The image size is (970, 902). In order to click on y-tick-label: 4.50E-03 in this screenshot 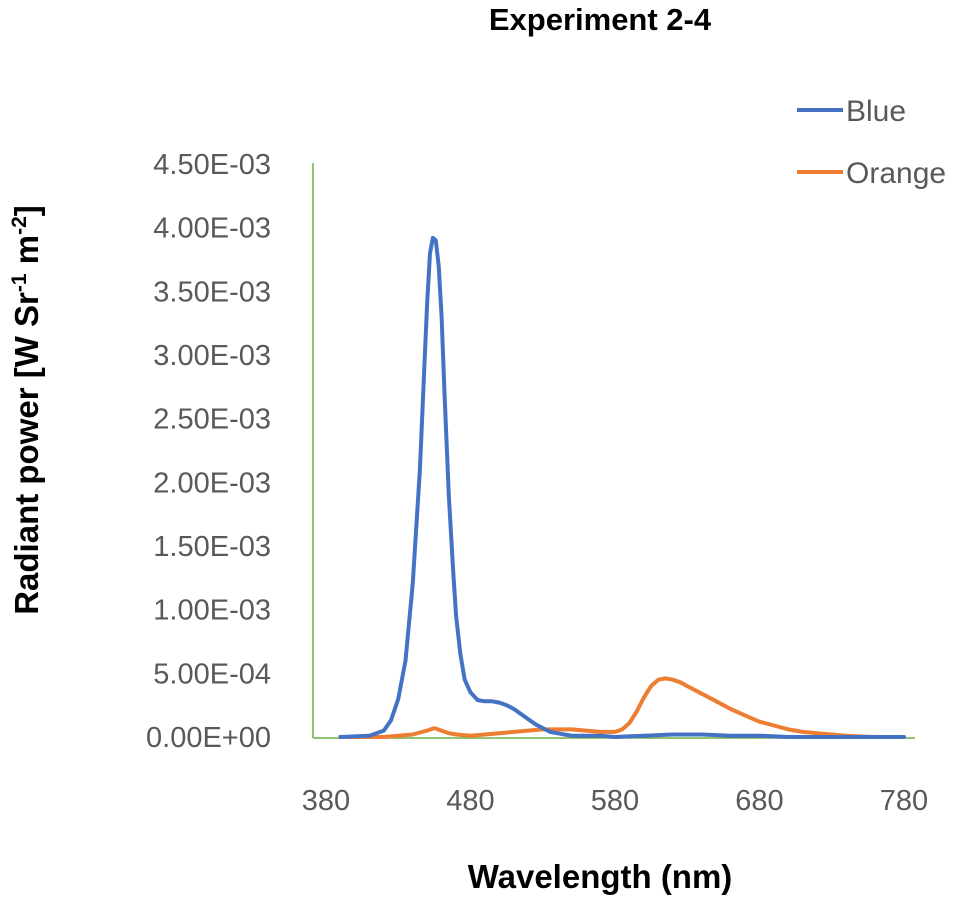, I will do `click(212, 165)`.